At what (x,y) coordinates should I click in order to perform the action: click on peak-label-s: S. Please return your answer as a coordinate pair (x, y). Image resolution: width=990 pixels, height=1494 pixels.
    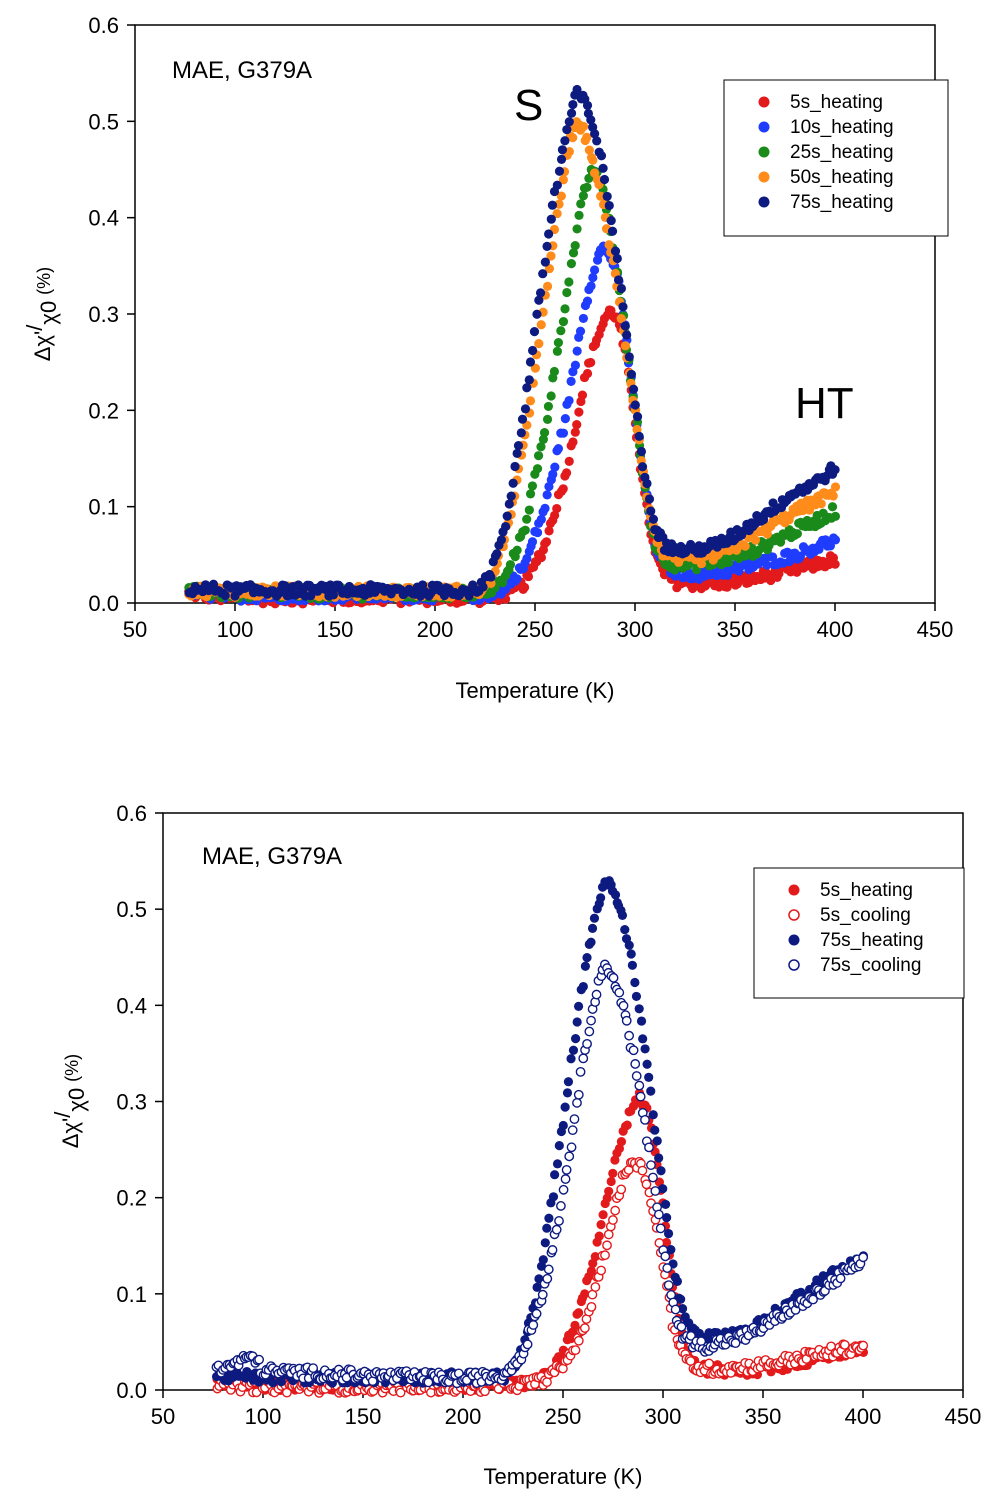
    Looking at the image, I should click on (528, 105).